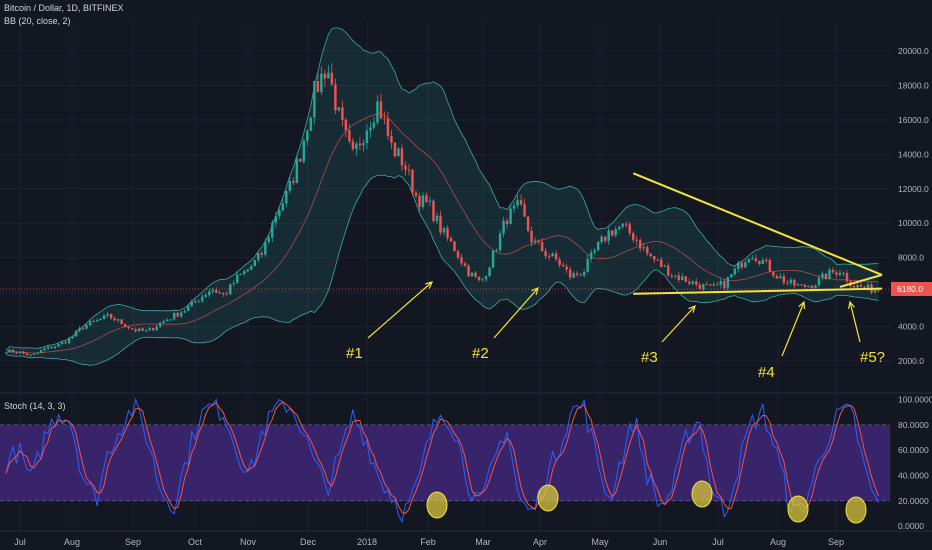 This screenshot has width=932, height=550. What do you see at coordinates (445, 462) in the screenshot?
I see `stoch-band` at bounding box center [445, 462].